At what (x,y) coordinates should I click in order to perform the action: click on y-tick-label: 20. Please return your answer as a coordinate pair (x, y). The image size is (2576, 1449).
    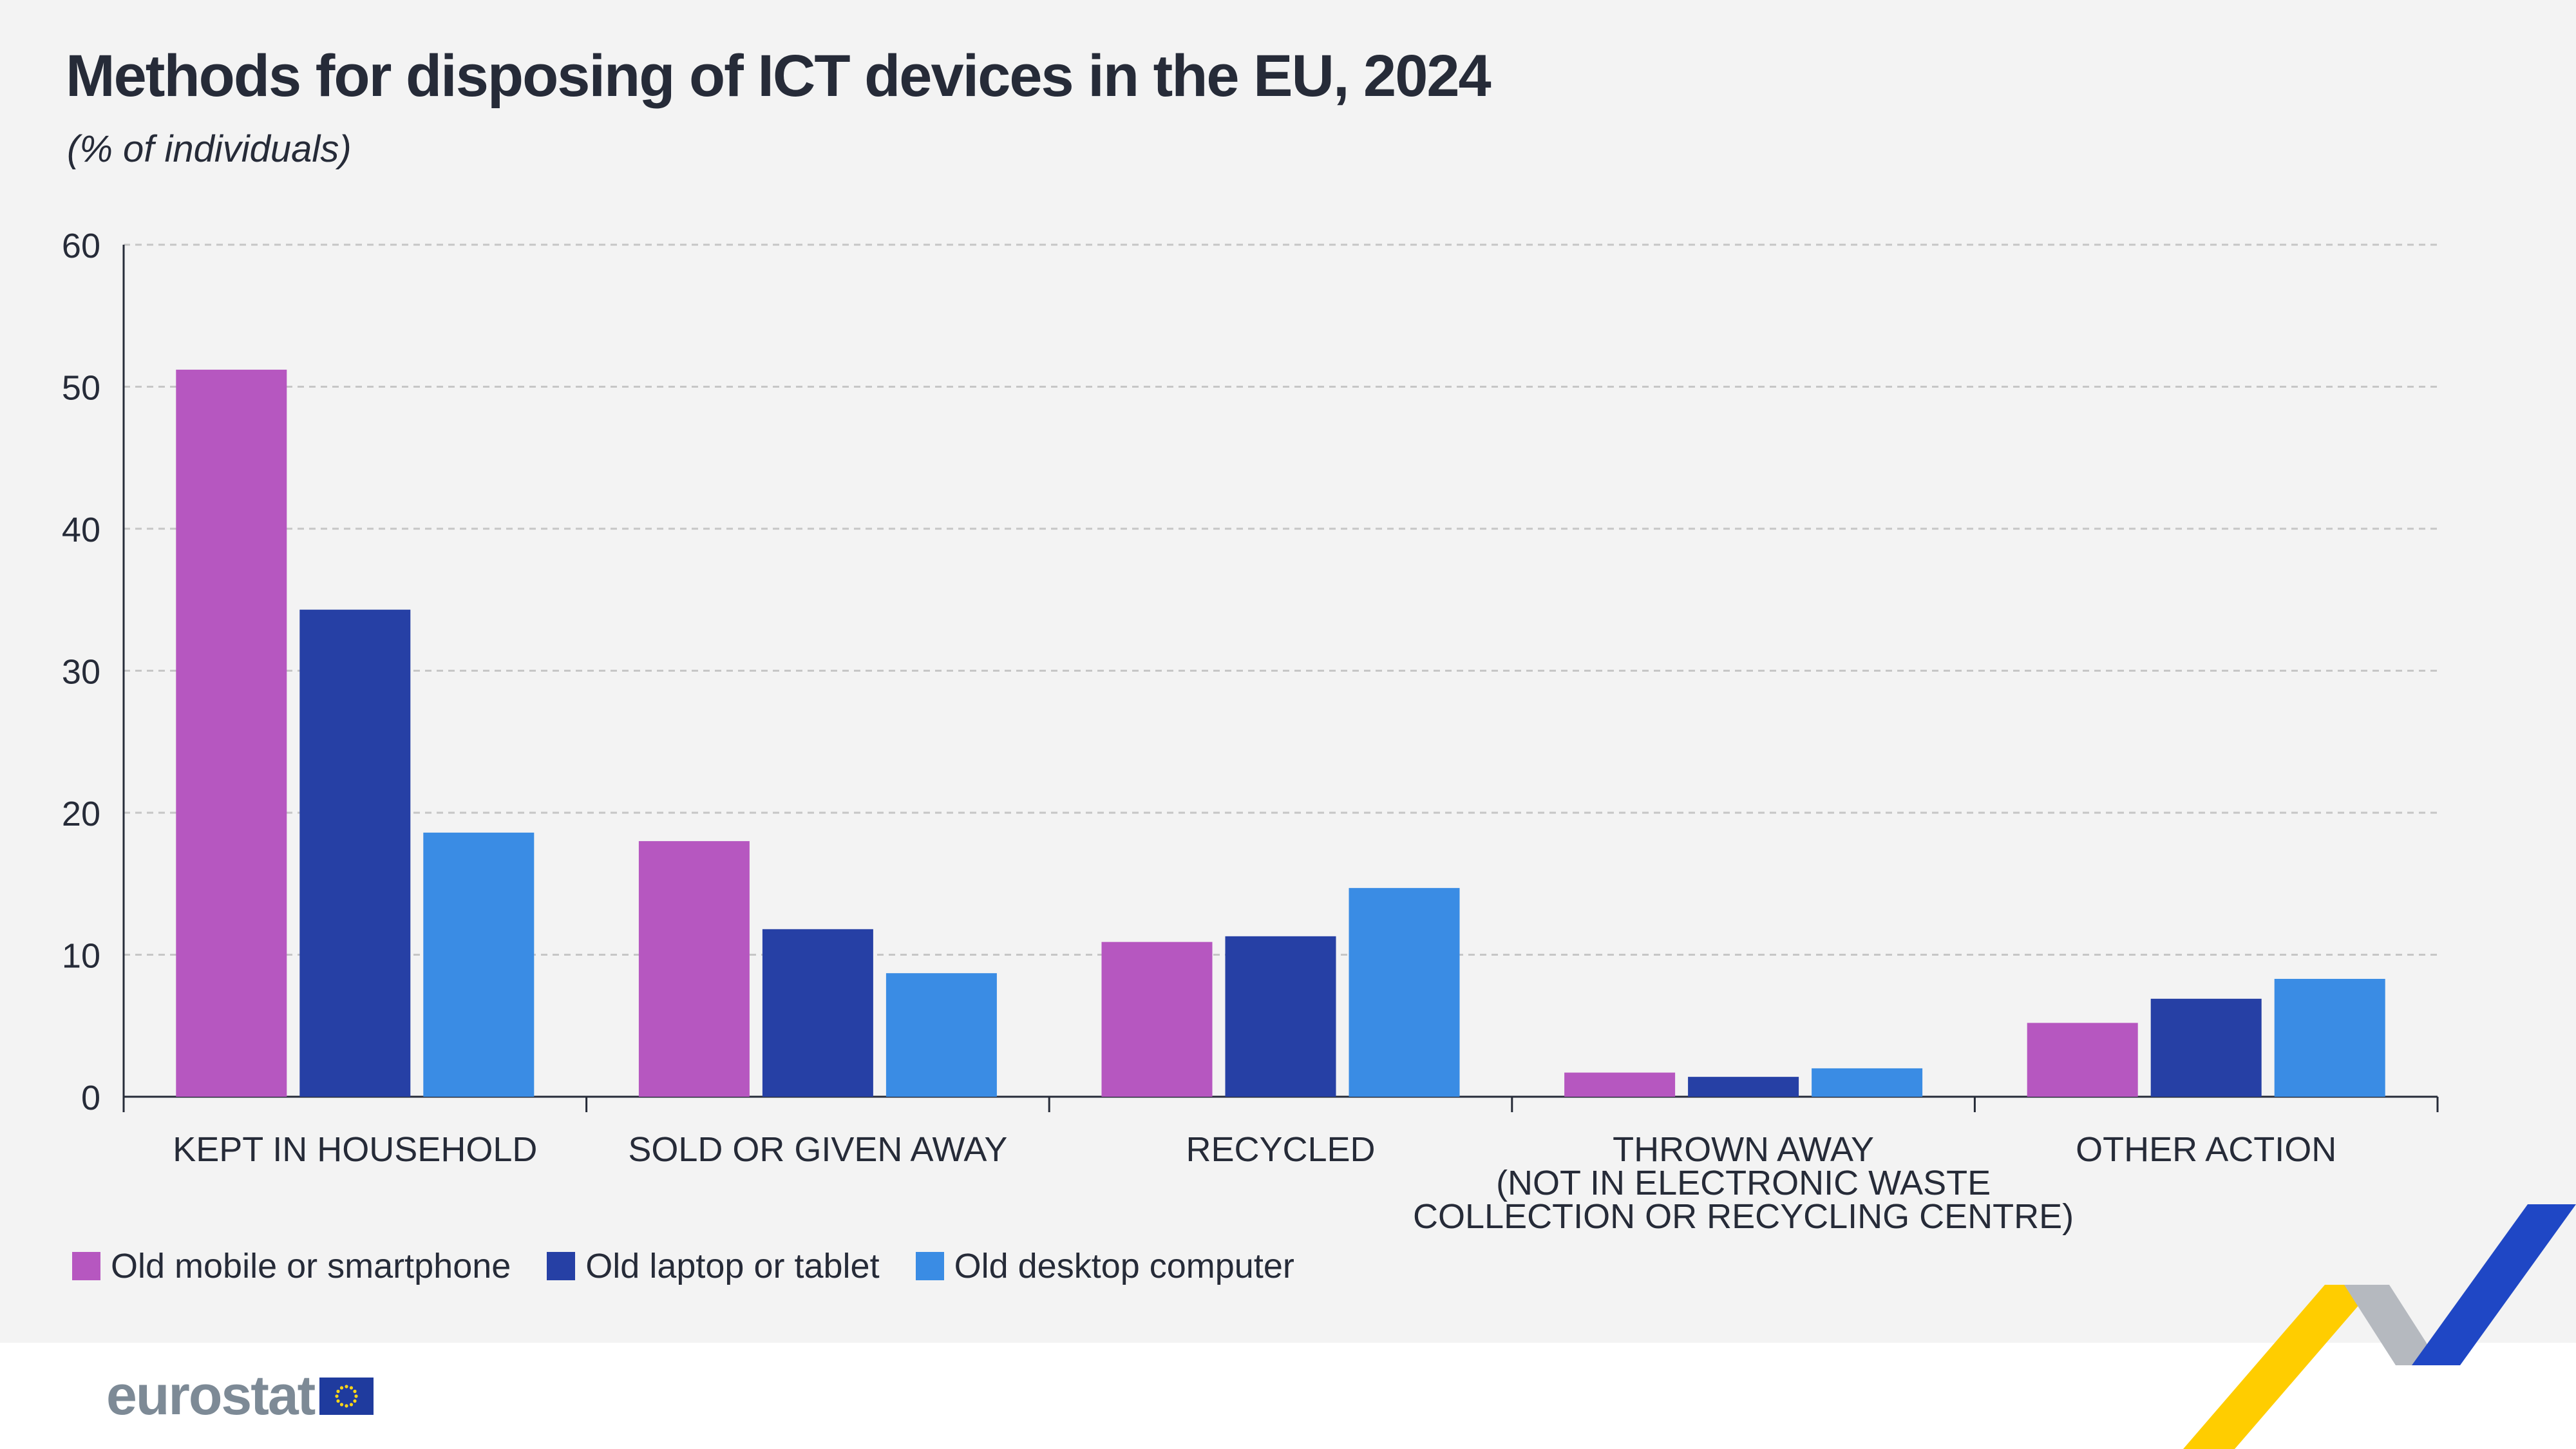
    Looking at the image, I should click on (81, 814).